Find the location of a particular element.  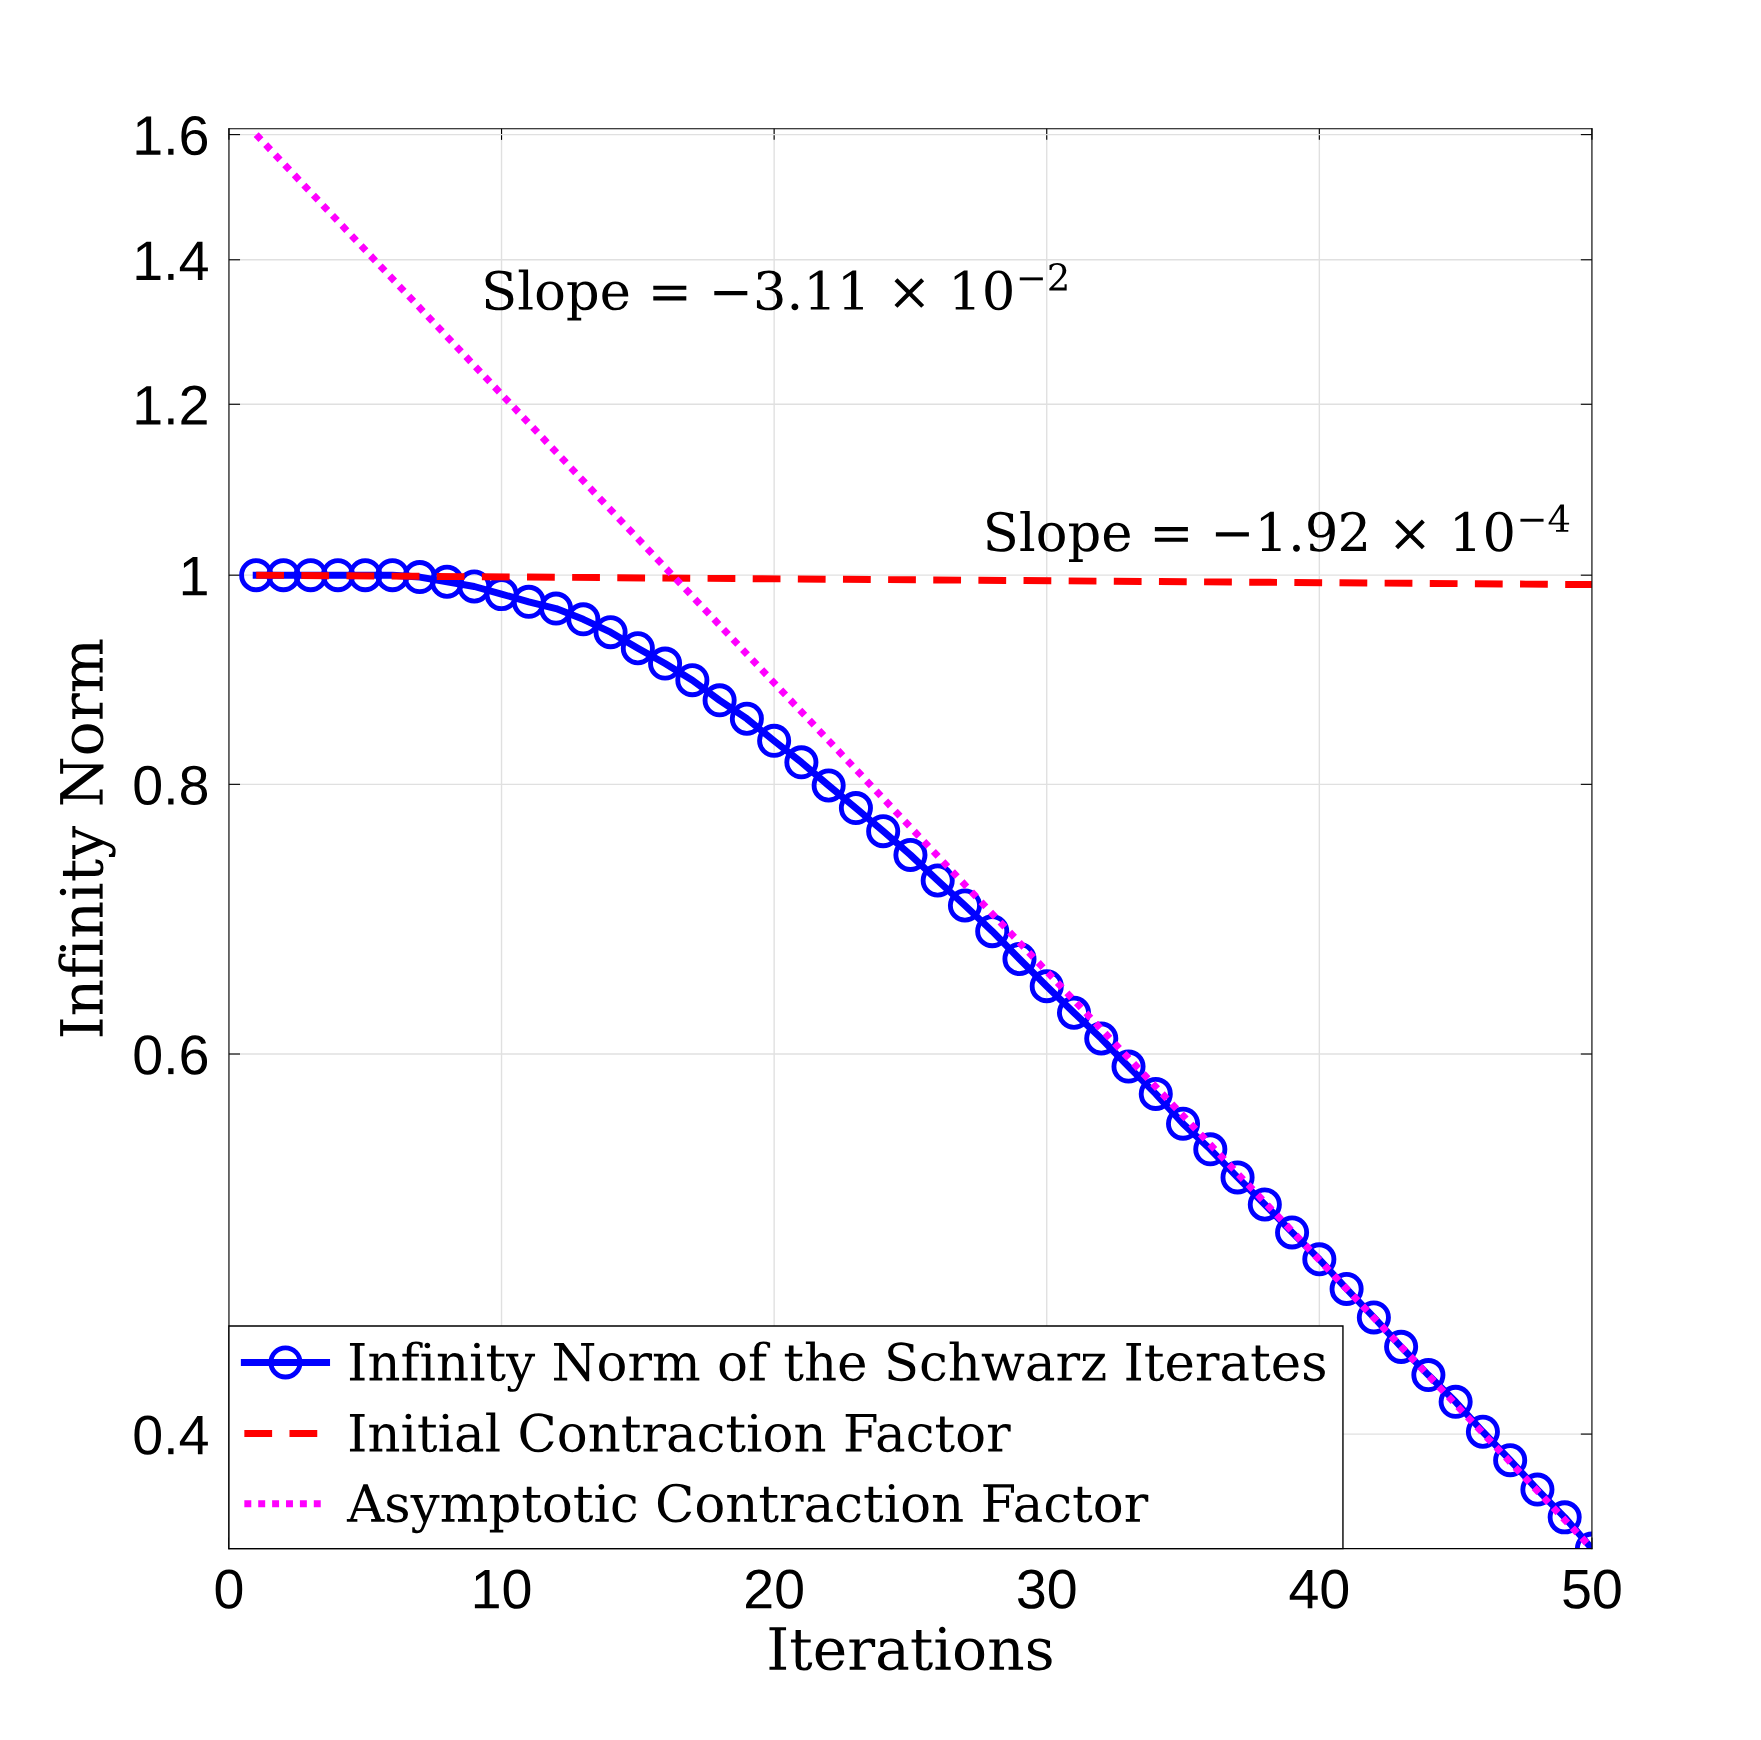

x-axis-title: Iterations is located at coordinates (910, 1648).